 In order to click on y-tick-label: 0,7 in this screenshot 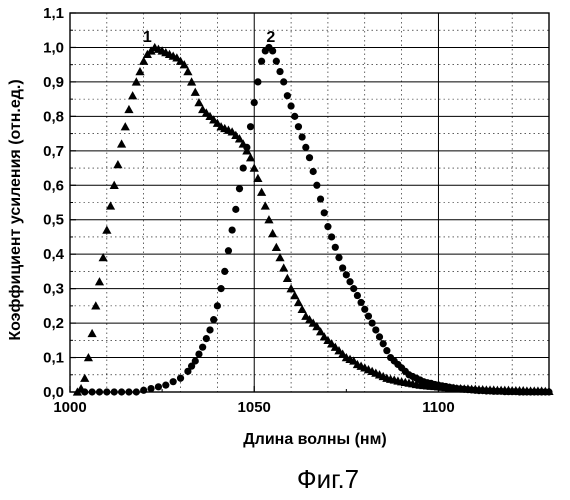, I will do `click(53, 151)`.